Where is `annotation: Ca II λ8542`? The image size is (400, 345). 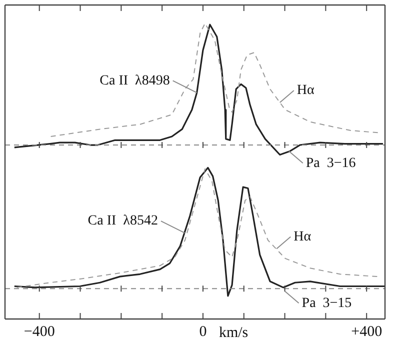 annotation: Ca II λ8542 is located at coordinates (123, 221).